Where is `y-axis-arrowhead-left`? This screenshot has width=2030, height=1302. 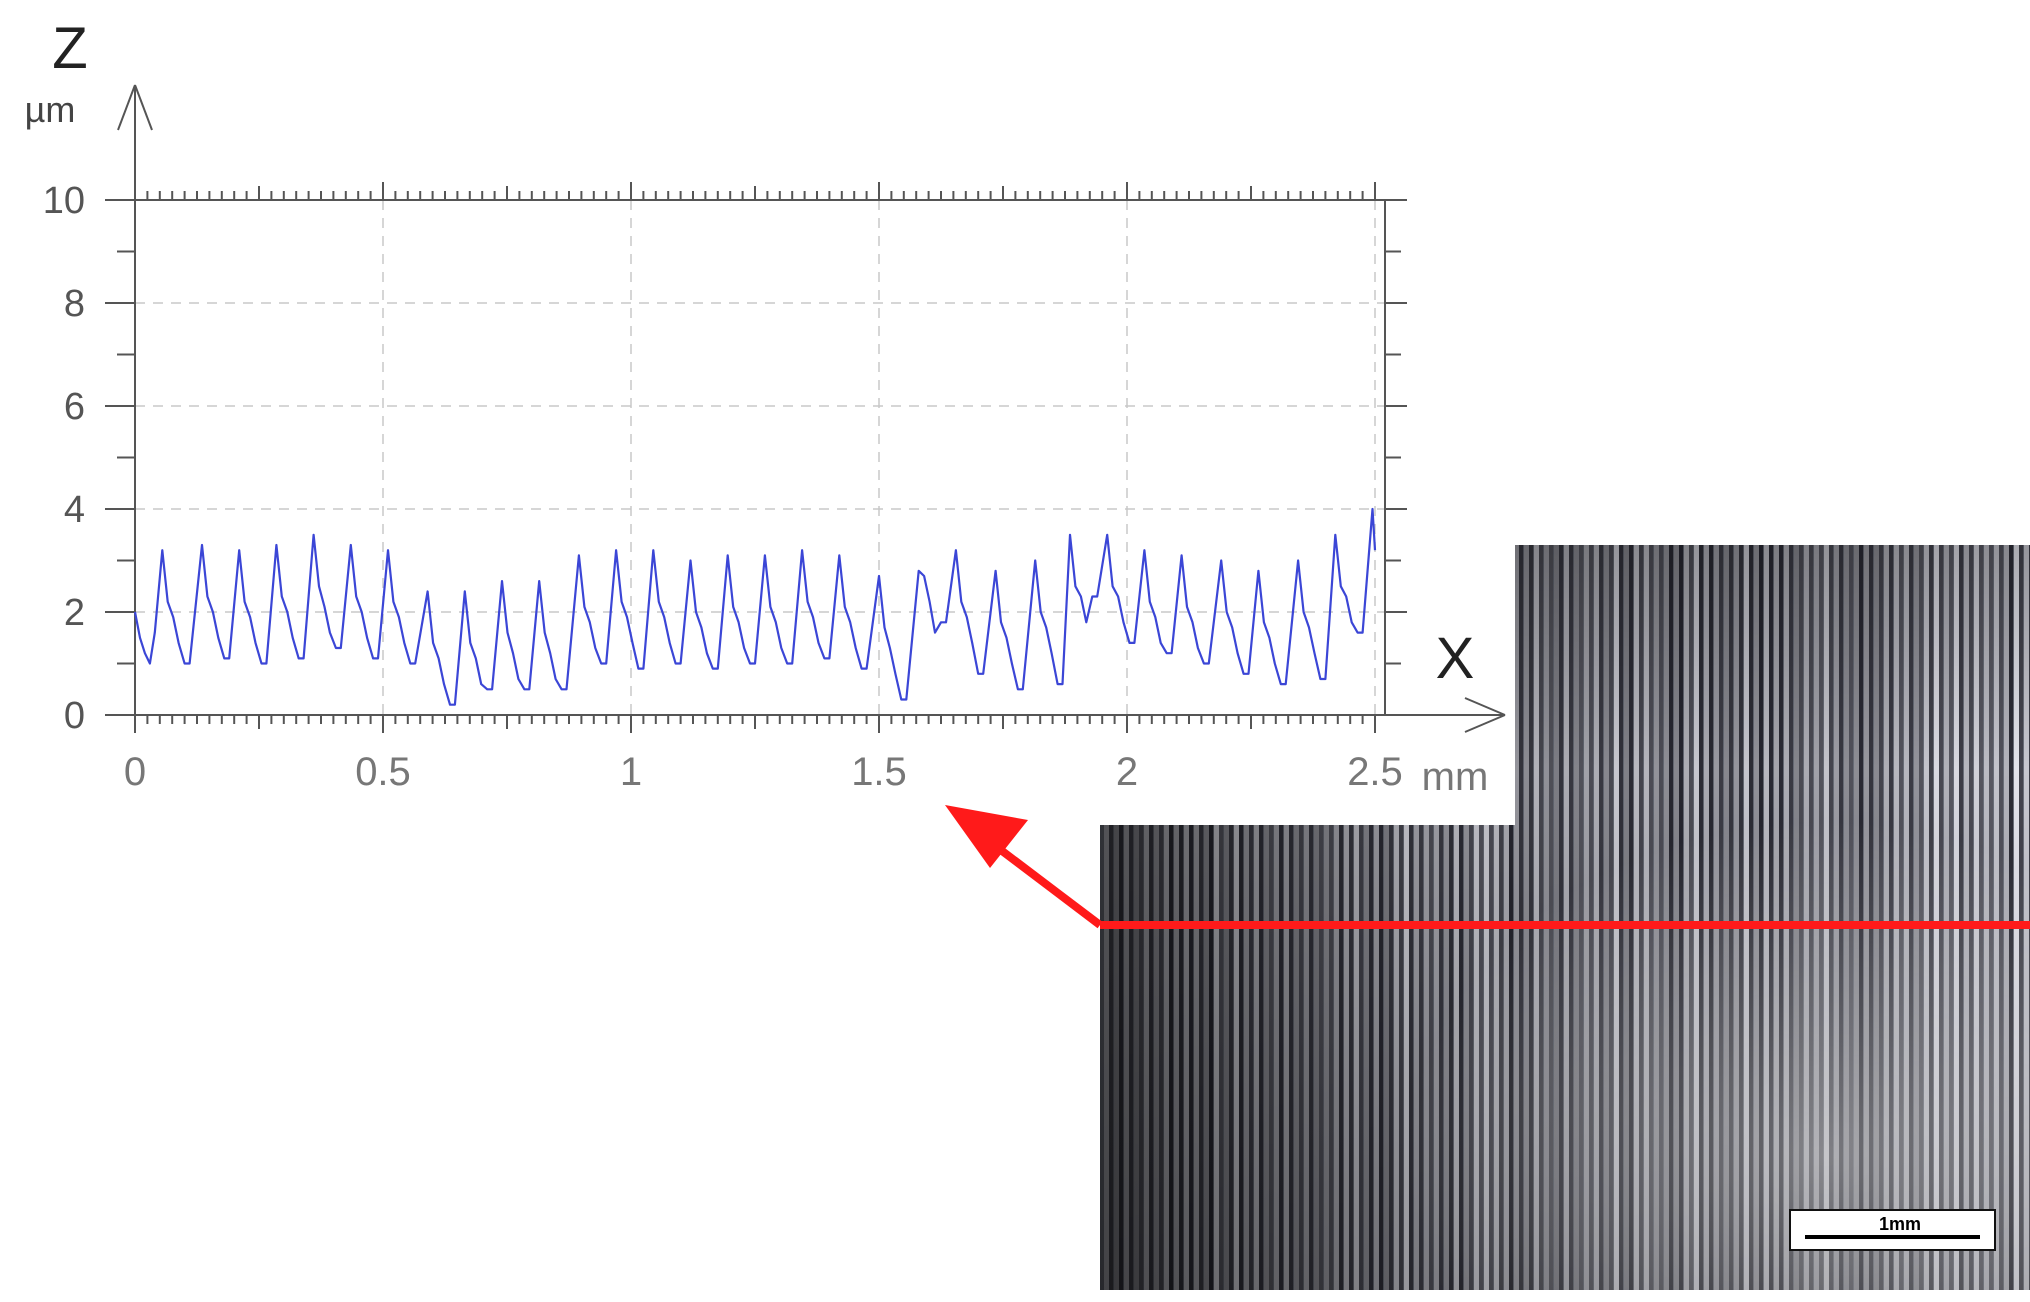 y-axis-arrowhead-left is located at coordinates (126, 107).